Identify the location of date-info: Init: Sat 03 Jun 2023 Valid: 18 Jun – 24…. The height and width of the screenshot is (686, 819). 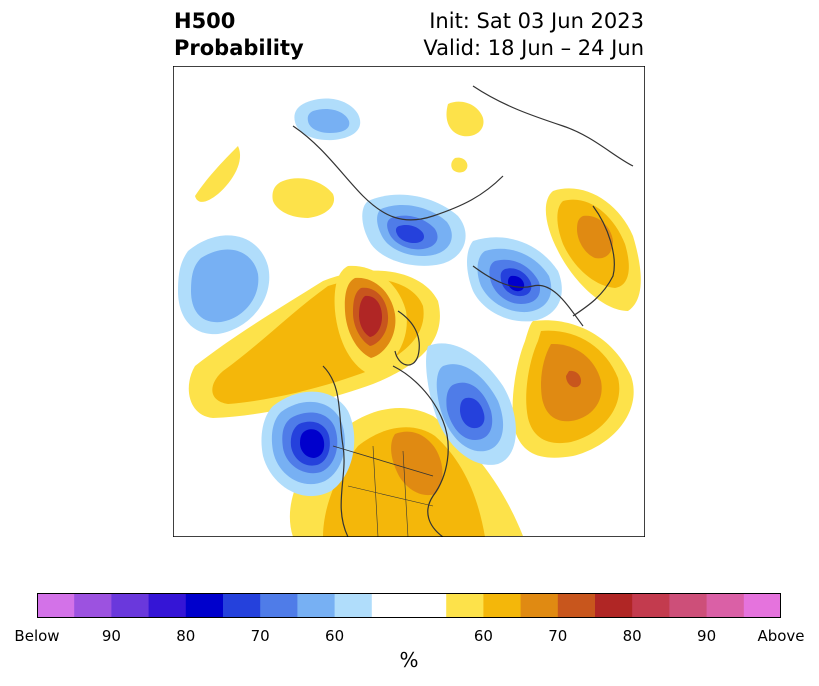
(533, 35).